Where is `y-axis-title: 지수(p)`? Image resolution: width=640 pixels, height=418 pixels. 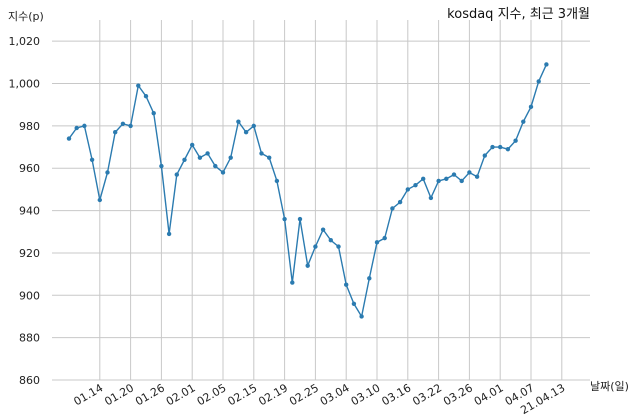 y-axis-title: 지수(p) is located at coordinates (26, 16).